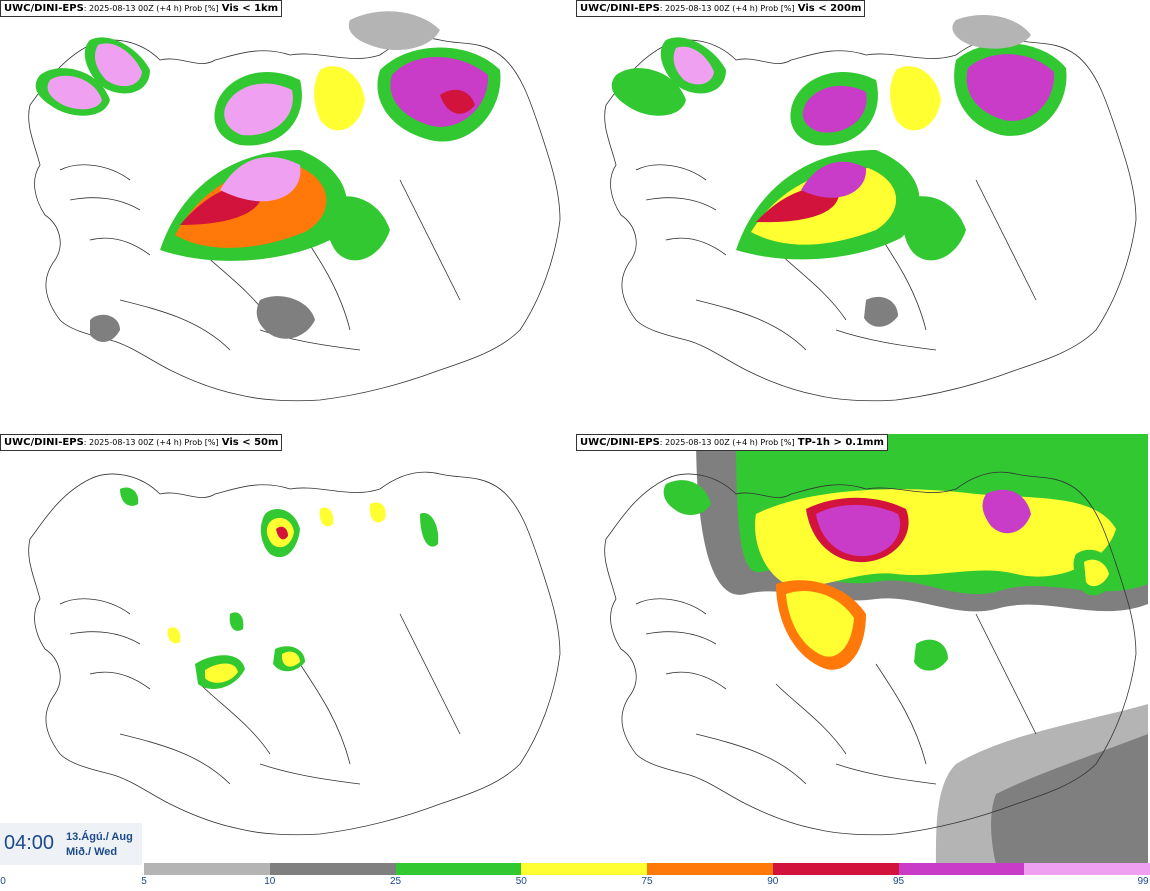 The image size is (1150, 891). Describe the element at coordinates (270, 881) in the screenshot. I see `legend-tick-label: 10` at that location.